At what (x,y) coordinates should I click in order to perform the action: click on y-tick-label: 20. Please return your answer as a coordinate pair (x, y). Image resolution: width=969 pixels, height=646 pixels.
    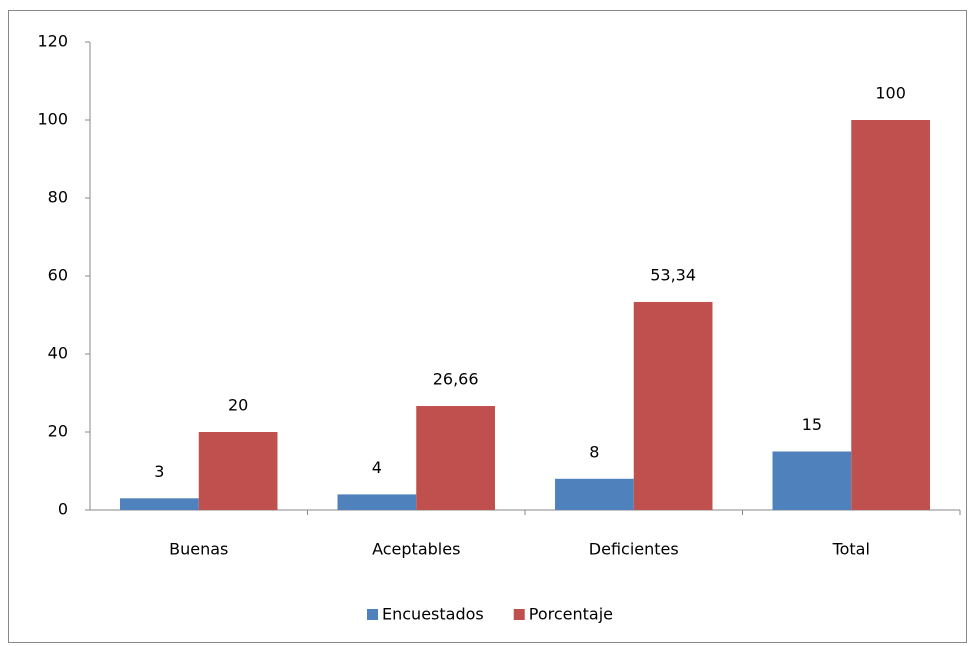
    Looking at the image, I should click on (58, 431).